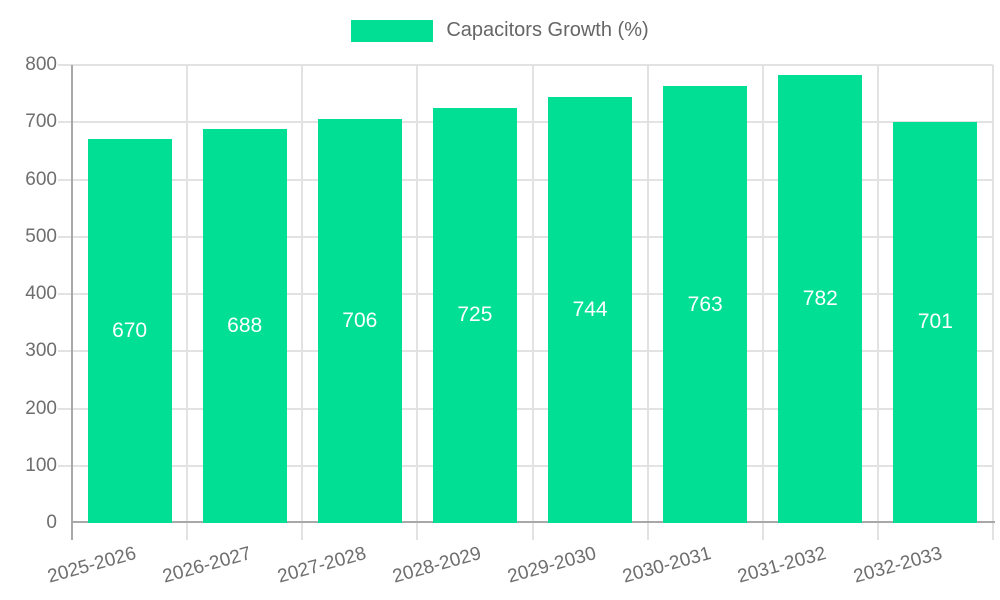 The width and height of the screenshot is (1000, 600). I want to click on y-tick-label: 700, so click(41, 122).